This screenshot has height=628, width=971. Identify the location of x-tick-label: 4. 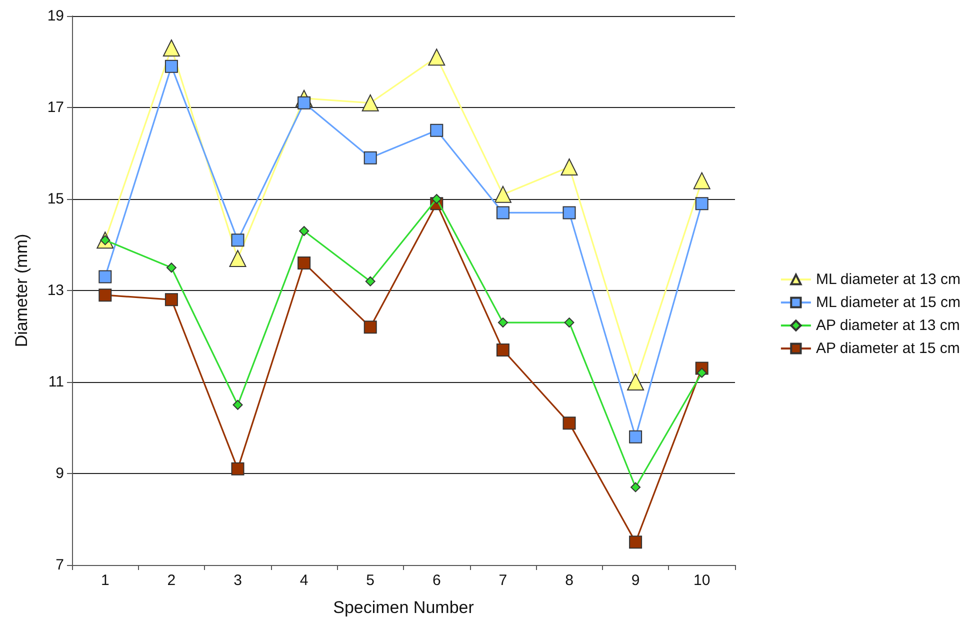
(304, 580).